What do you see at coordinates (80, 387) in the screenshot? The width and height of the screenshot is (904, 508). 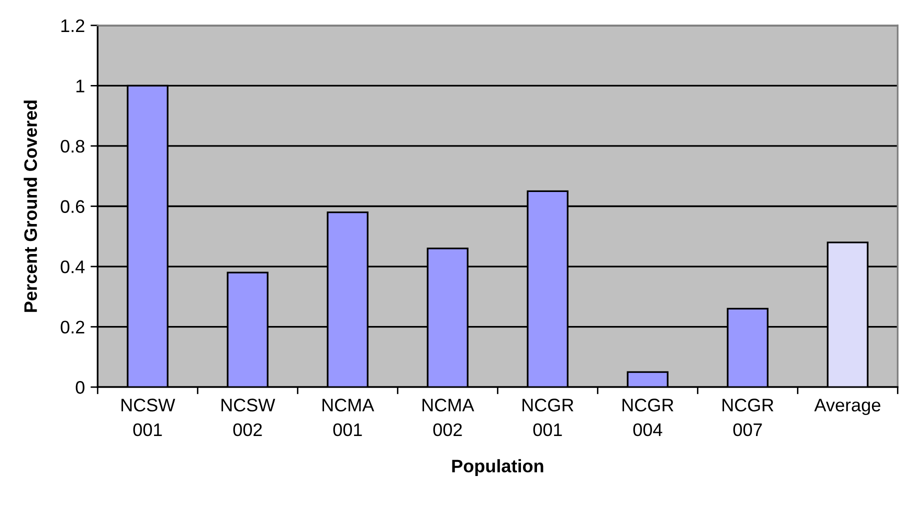 I see `y-tick-label: 0` at bounding box center [80, 387].